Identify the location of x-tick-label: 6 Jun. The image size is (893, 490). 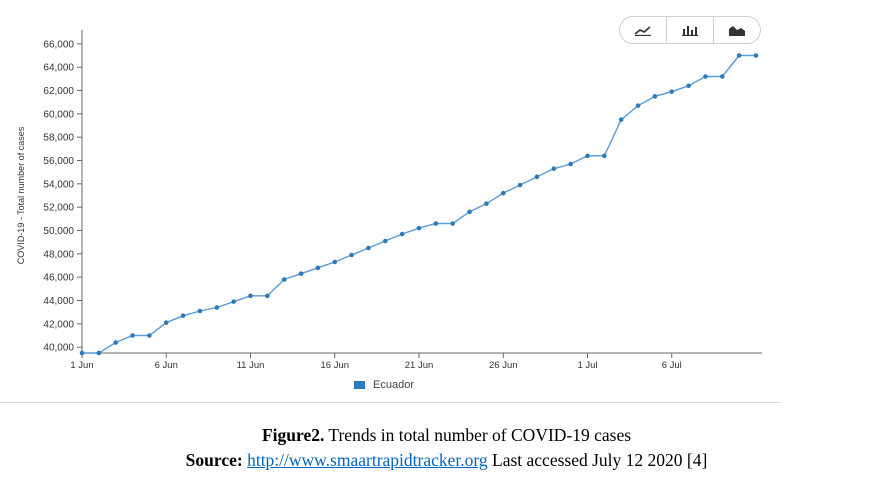
(166, 365).